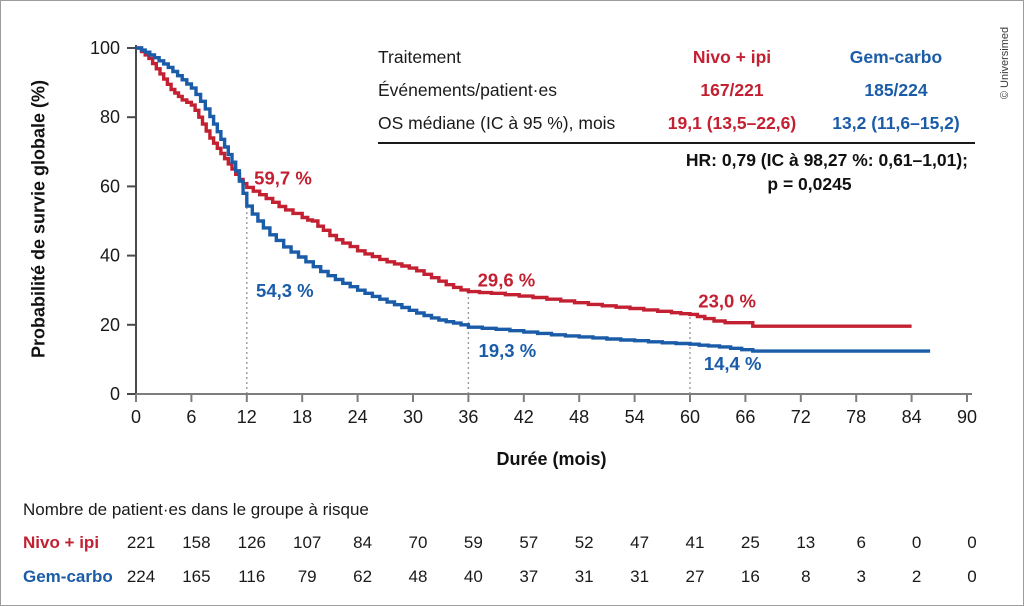 This screenshot has height=606, width=1024. I want to click on y-tick-label: 20, so click(110, 325).